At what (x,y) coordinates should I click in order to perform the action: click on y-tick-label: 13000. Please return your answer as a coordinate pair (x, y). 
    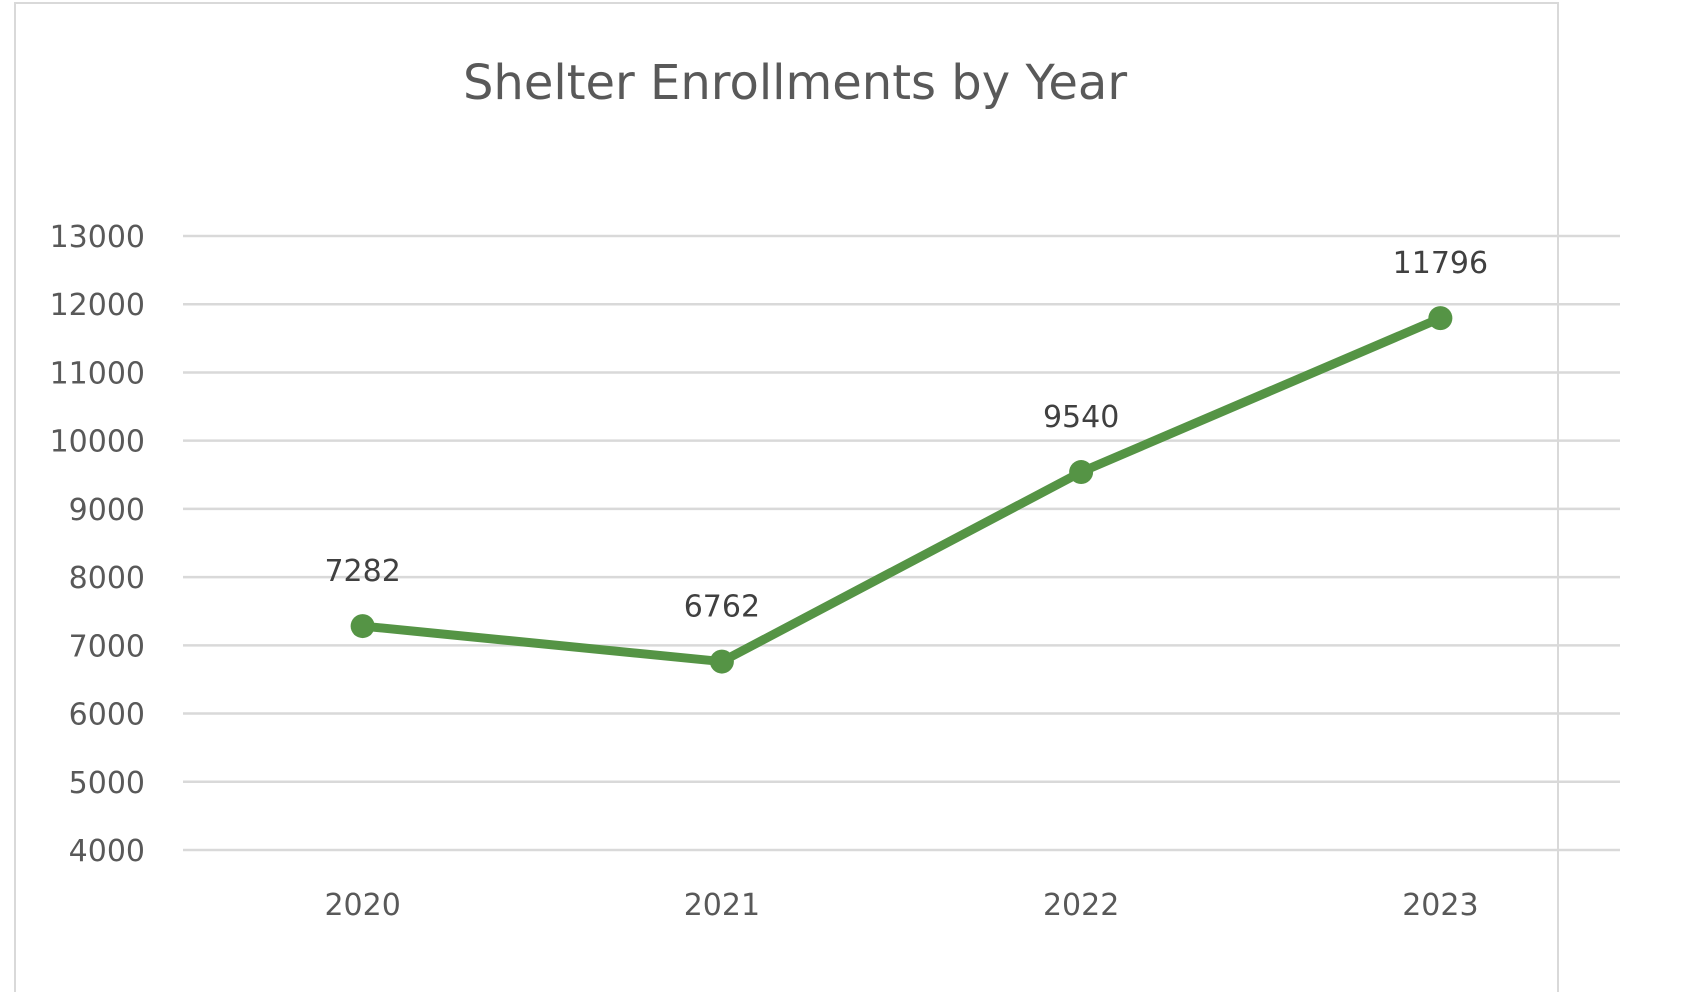
    Looking at the image, I should click on (97, 237).